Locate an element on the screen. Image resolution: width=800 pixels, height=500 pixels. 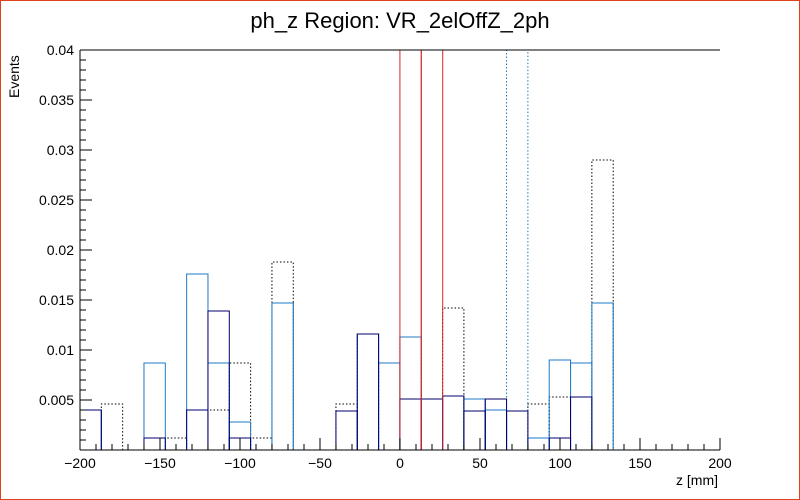
series-solid-red is located at coordinates (410, 249).